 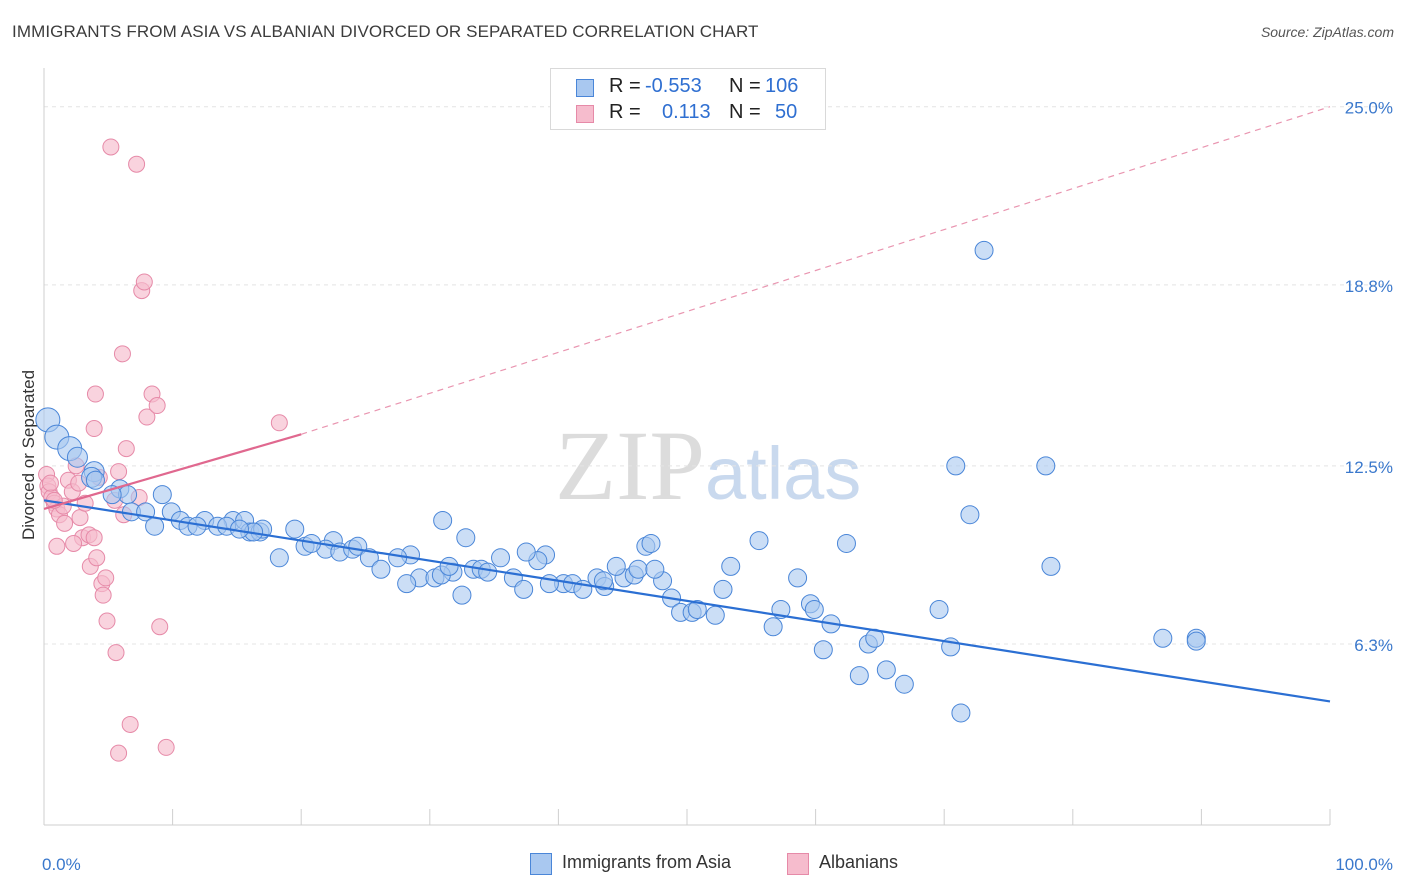 What do you see at coordinates (782, 86) in the screenshot?
I see `stats-n-value: 106` at bounding box center [782, 86].